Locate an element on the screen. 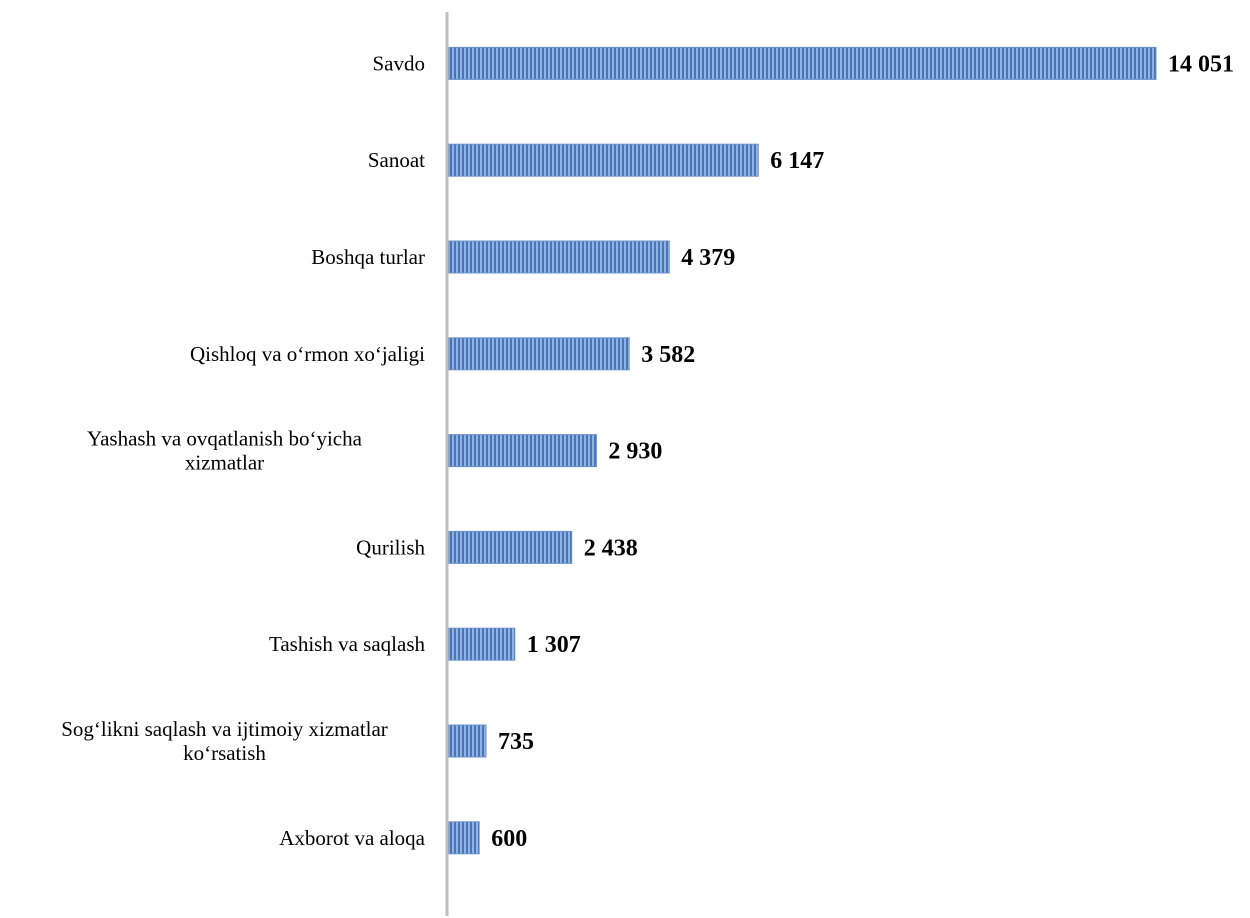  category-tick-label: ko‘rsatish is located at coordinates (224, 753).